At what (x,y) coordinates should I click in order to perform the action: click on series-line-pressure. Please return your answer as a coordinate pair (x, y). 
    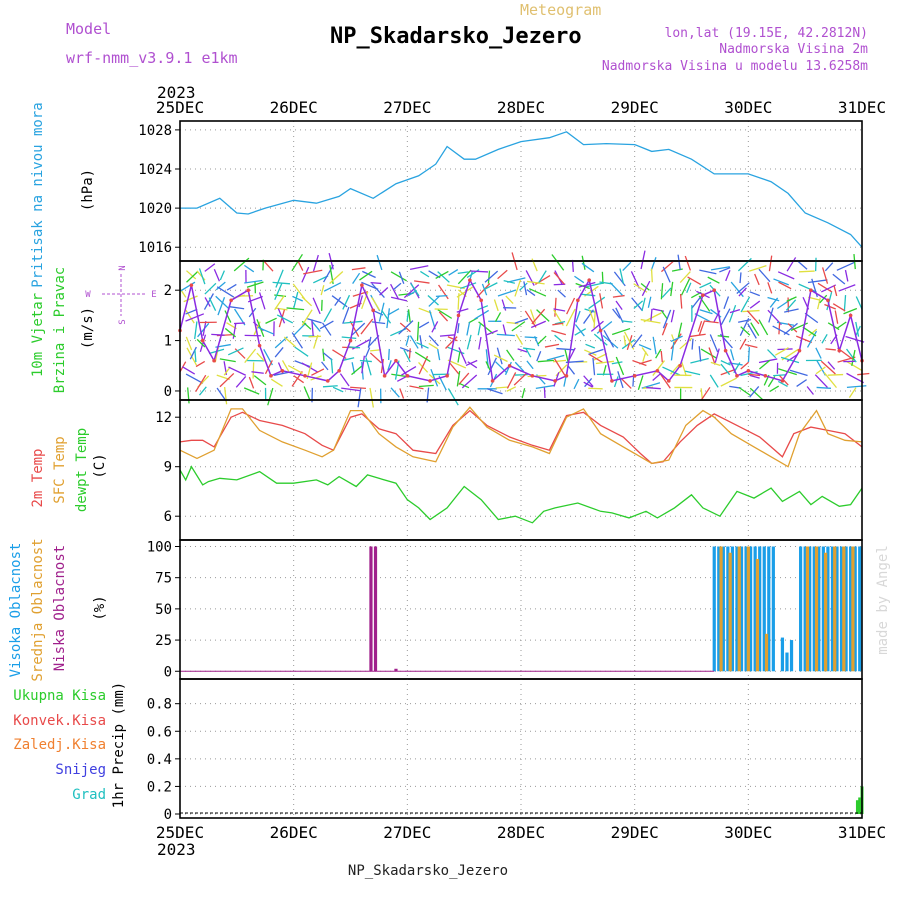
    Looking at the image, I should click on (521, 189).